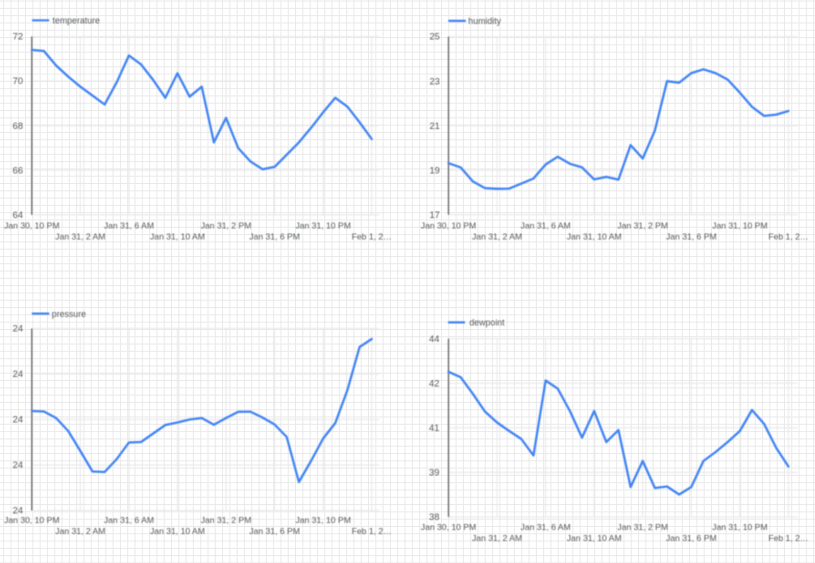  Describe the element at coordinates (434, 37) in the screenshot. I see `svg-text: 25` at that location.